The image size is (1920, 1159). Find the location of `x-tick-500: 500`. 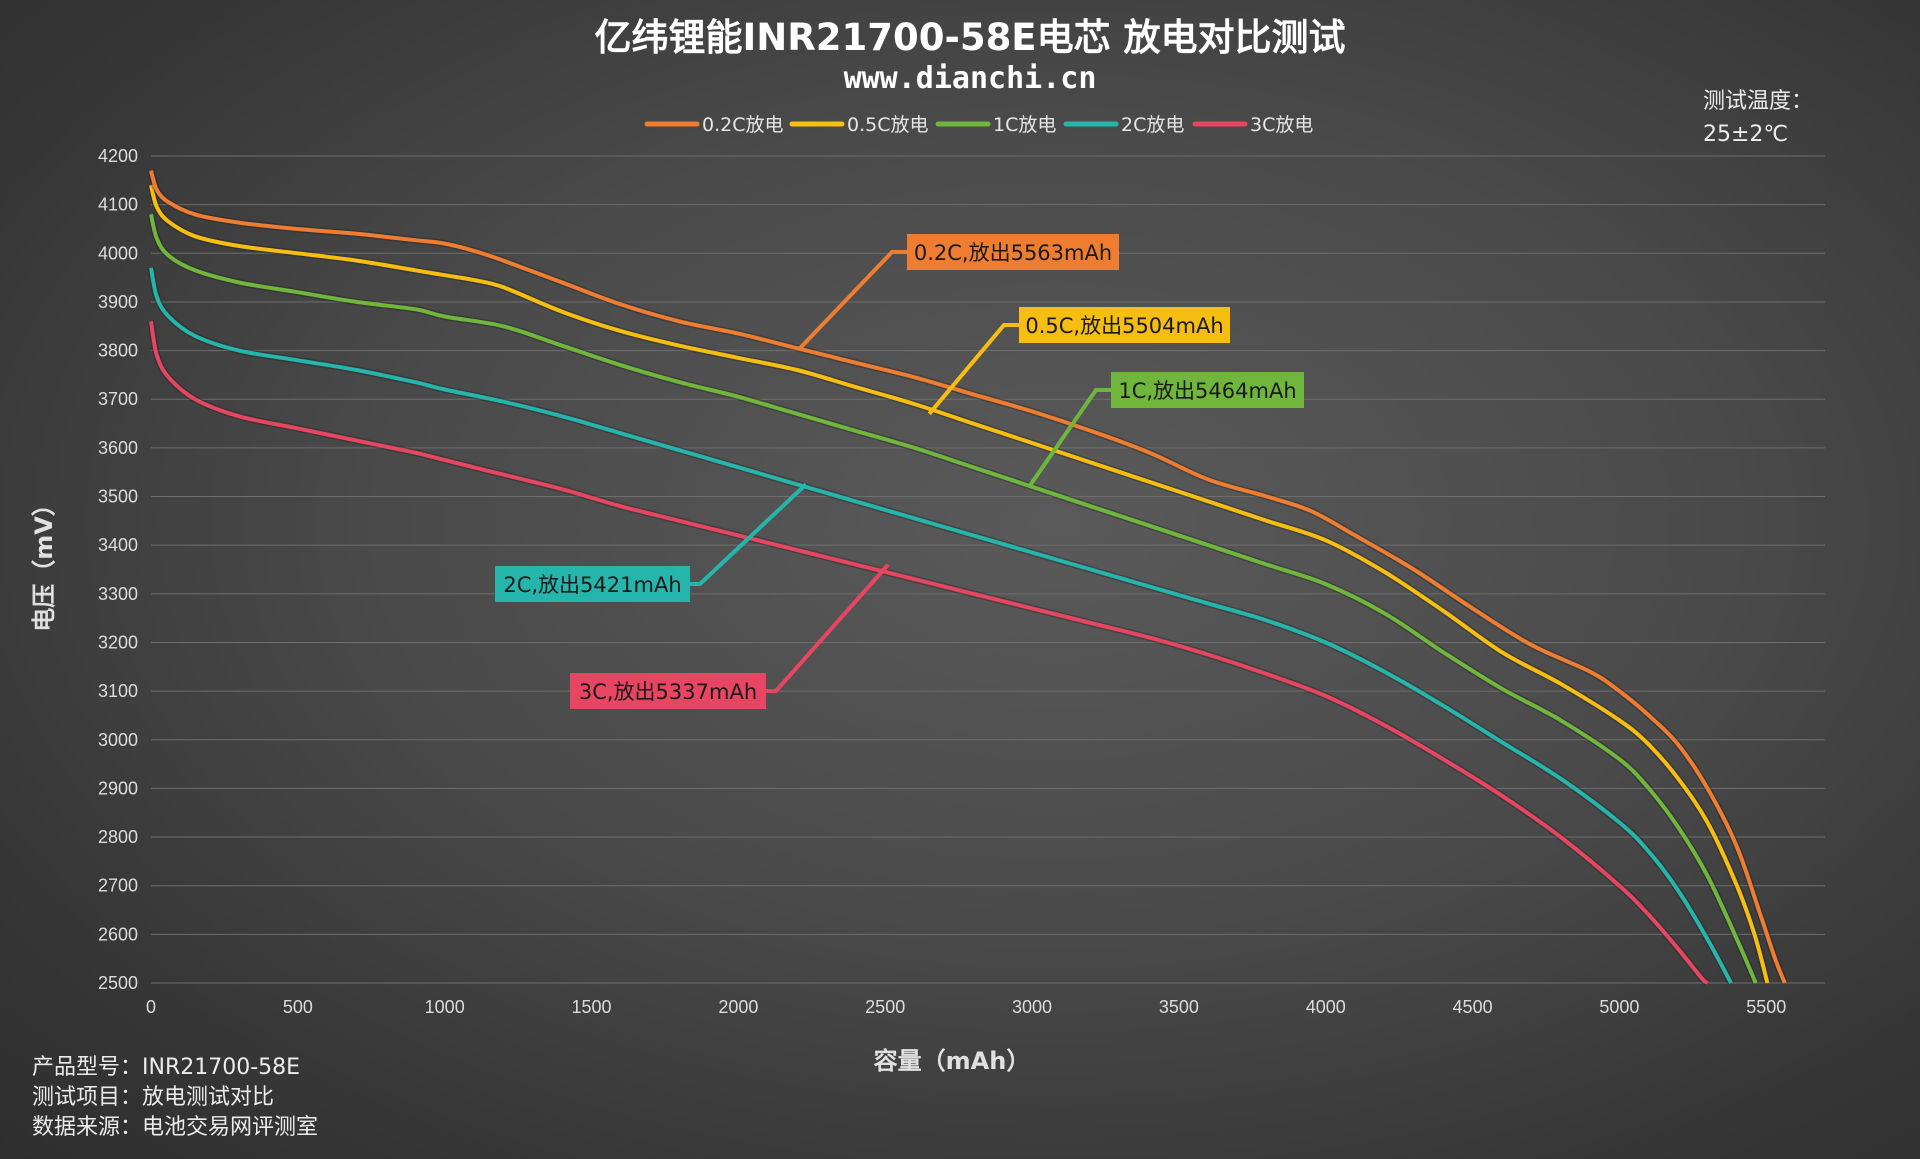

x-tick-500: 500 is located at coordinates (298, 1007).